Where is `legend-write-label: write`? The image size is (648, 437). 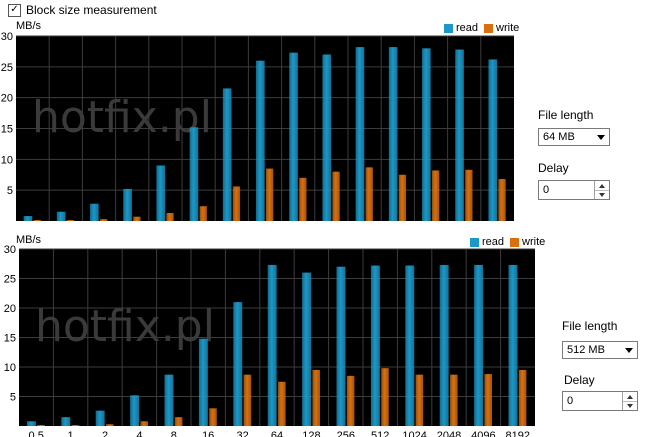
legend-write-label: write is located at coordinates (508, 28).